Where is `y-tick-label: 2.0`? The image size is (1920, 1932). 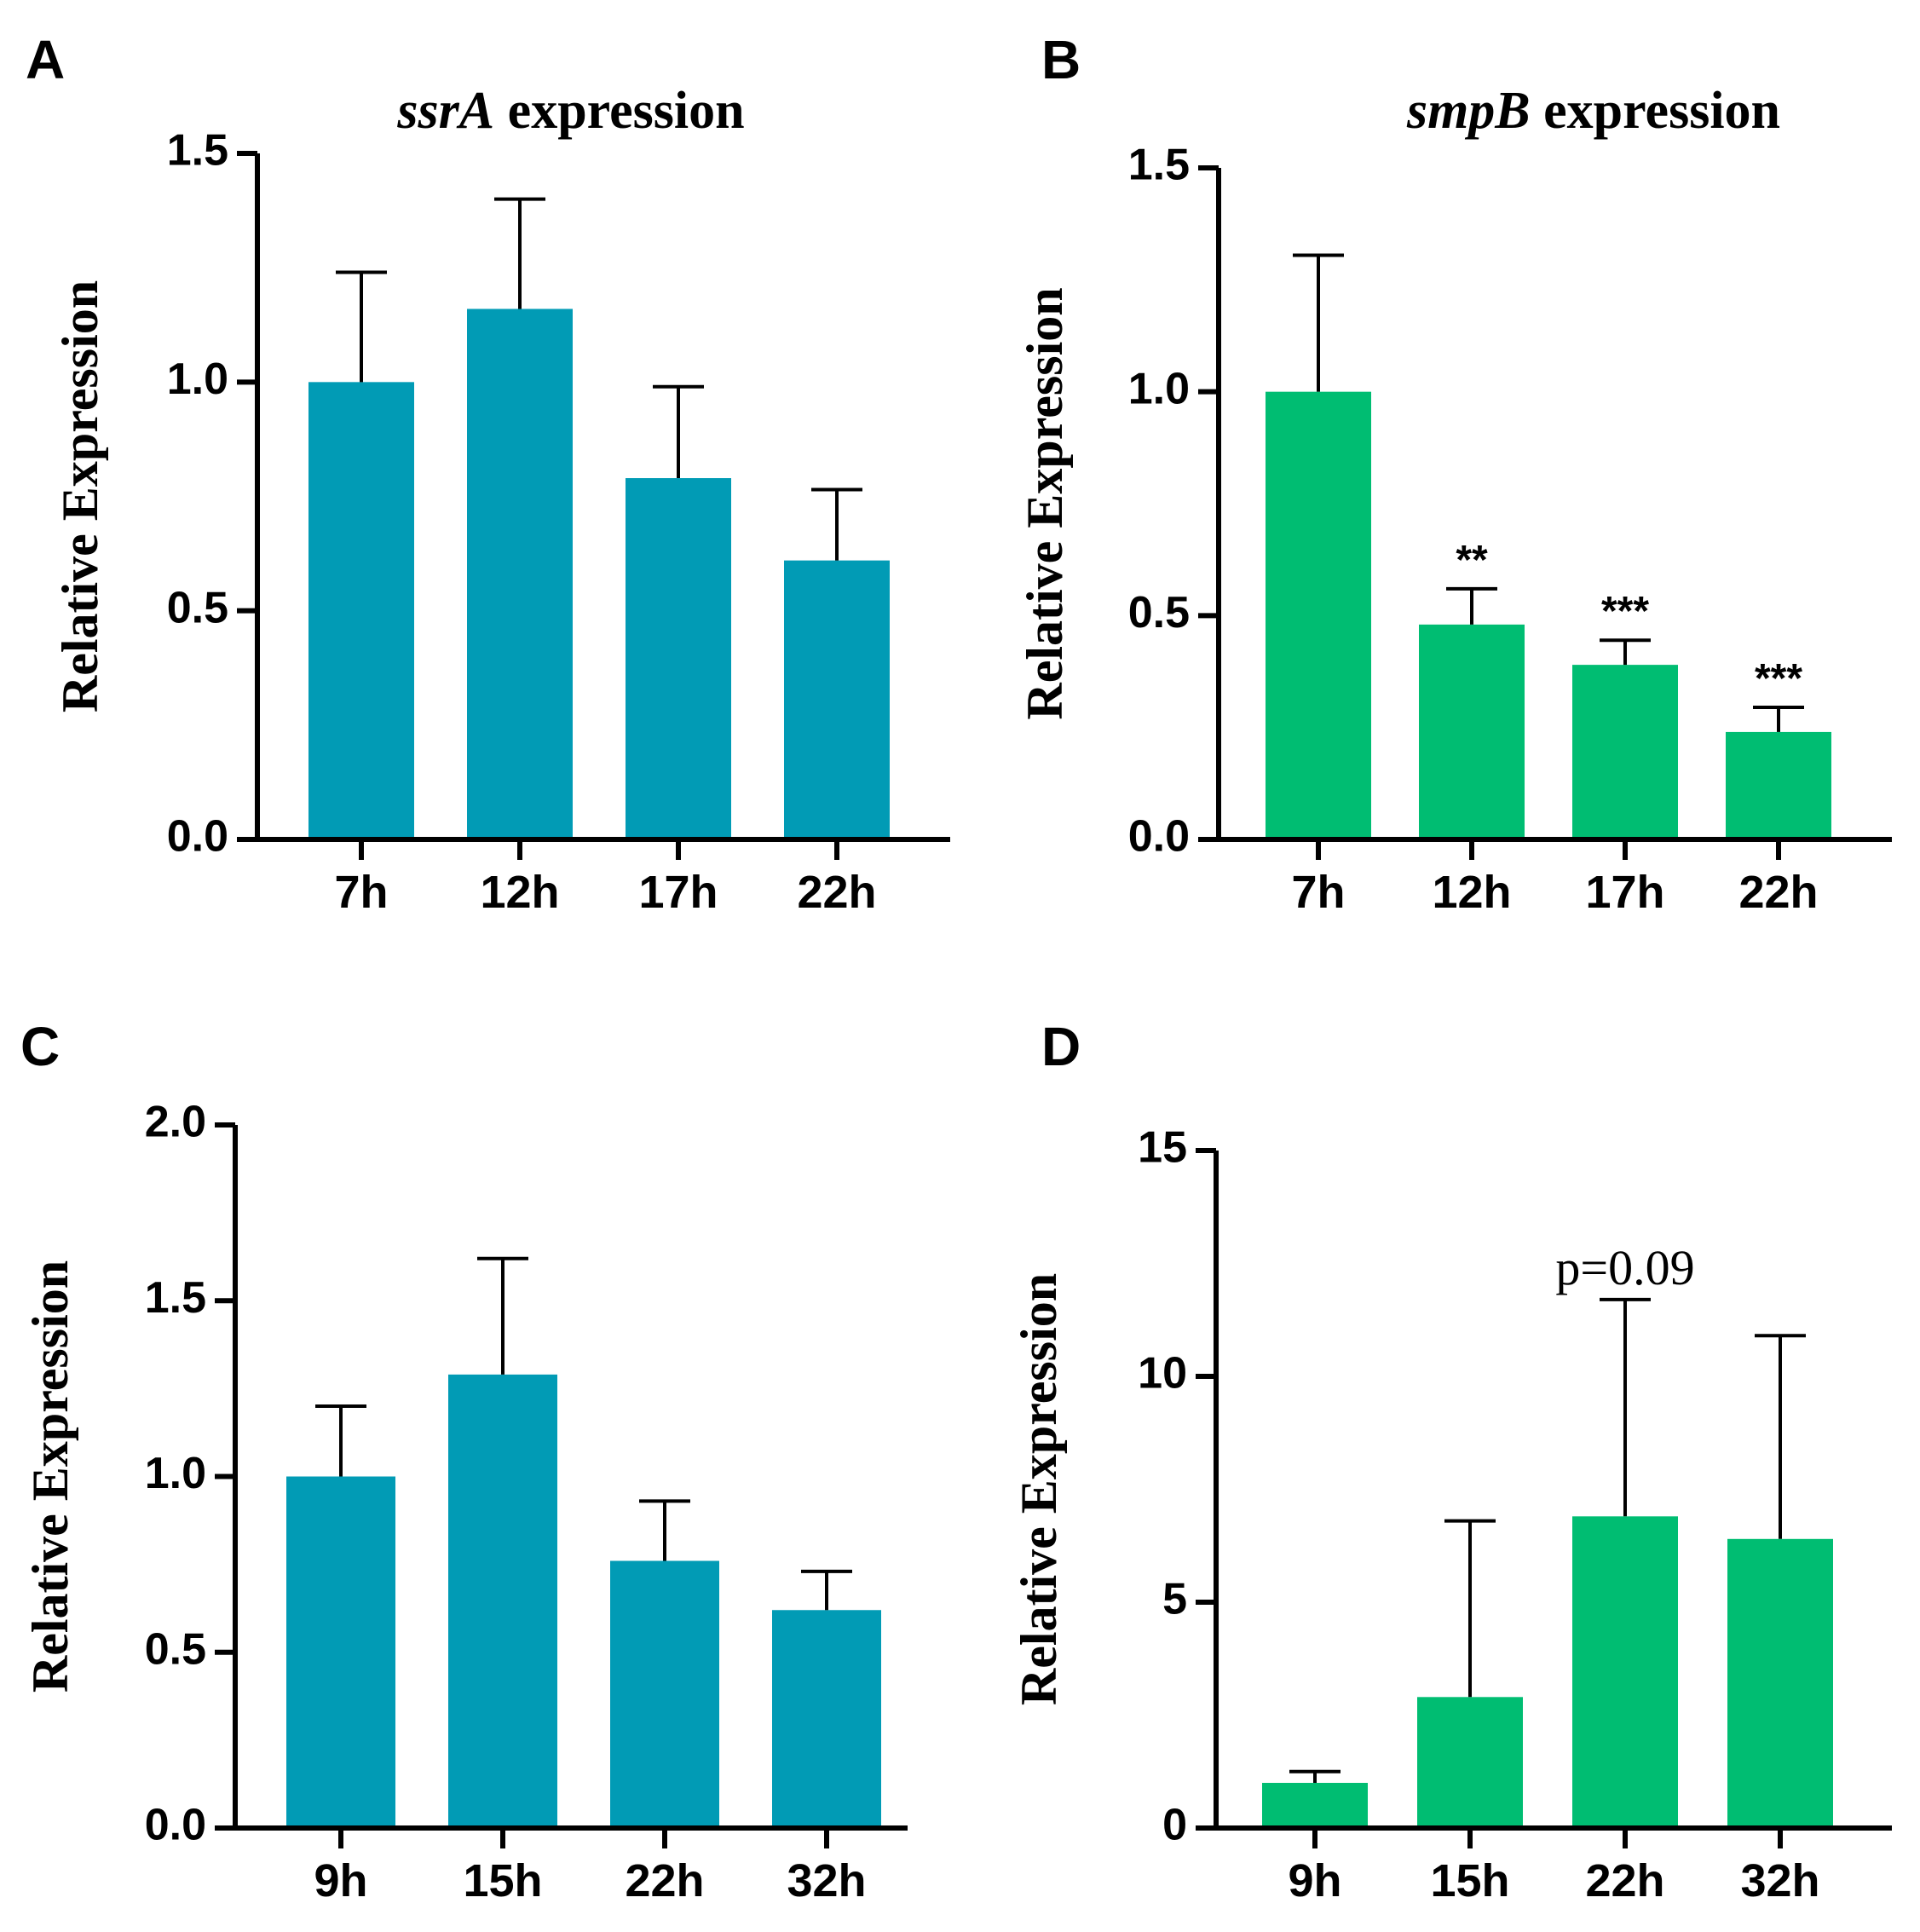 y-tick-label: 2.0 is located at coordinates (175, 1122).